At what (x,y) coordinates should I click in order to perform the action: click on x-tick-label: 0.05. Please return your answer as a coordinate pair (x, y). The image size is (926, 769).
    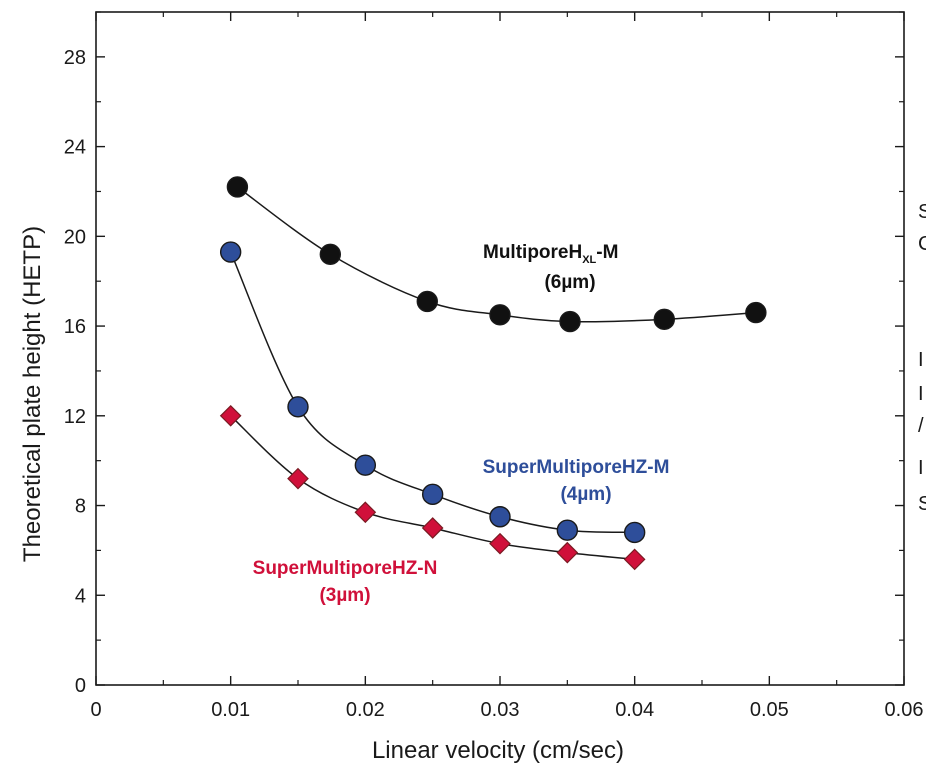
    Looking at the image, I should click on (769, 710).